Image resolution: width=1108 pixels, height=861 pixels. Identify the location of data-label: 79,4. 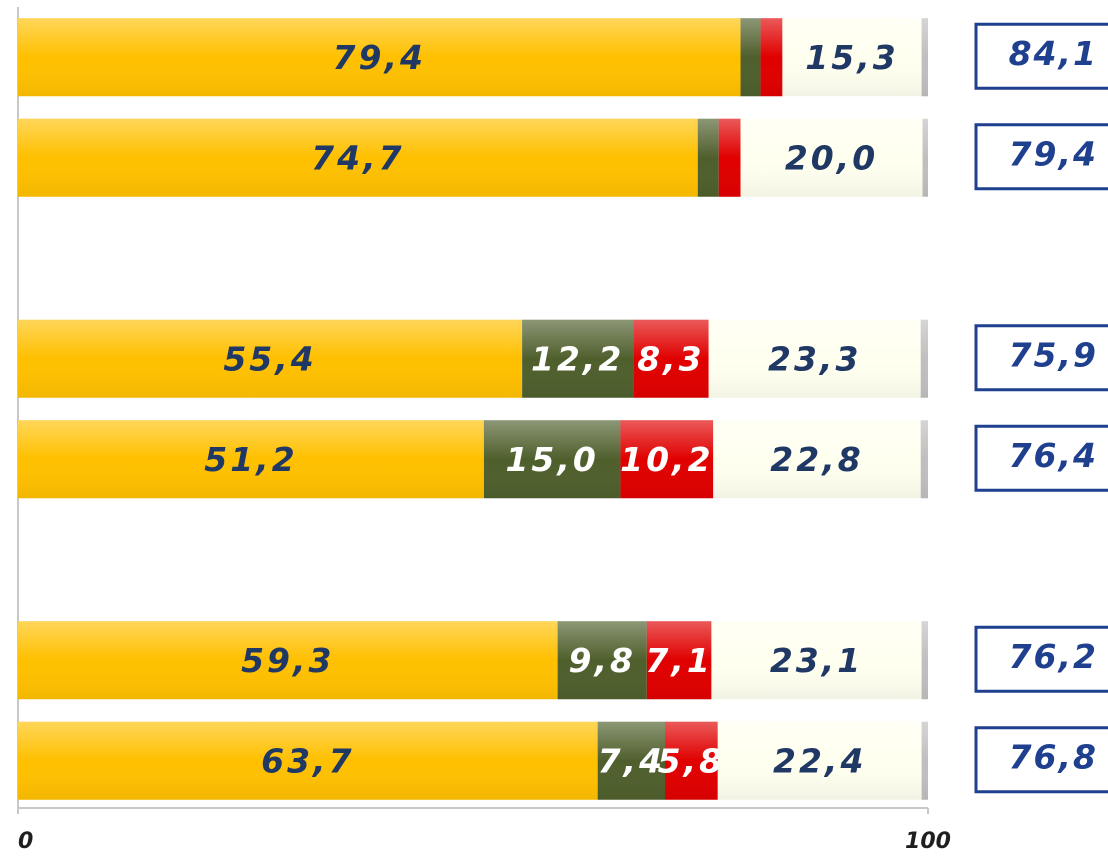
(379, 57).